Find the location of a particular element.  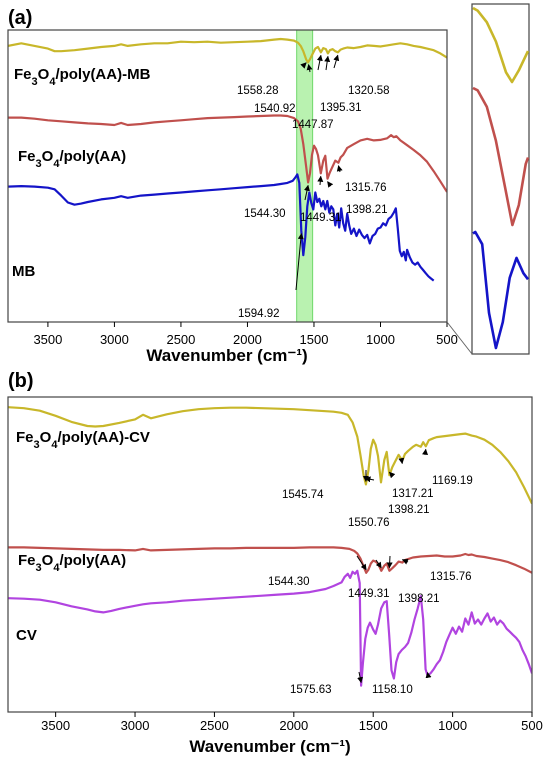

panel-a-series-labels: Fe3O4/poly(AA)-MB Fe3O4/poly(AA) MB is located at coordinates (81, 173).